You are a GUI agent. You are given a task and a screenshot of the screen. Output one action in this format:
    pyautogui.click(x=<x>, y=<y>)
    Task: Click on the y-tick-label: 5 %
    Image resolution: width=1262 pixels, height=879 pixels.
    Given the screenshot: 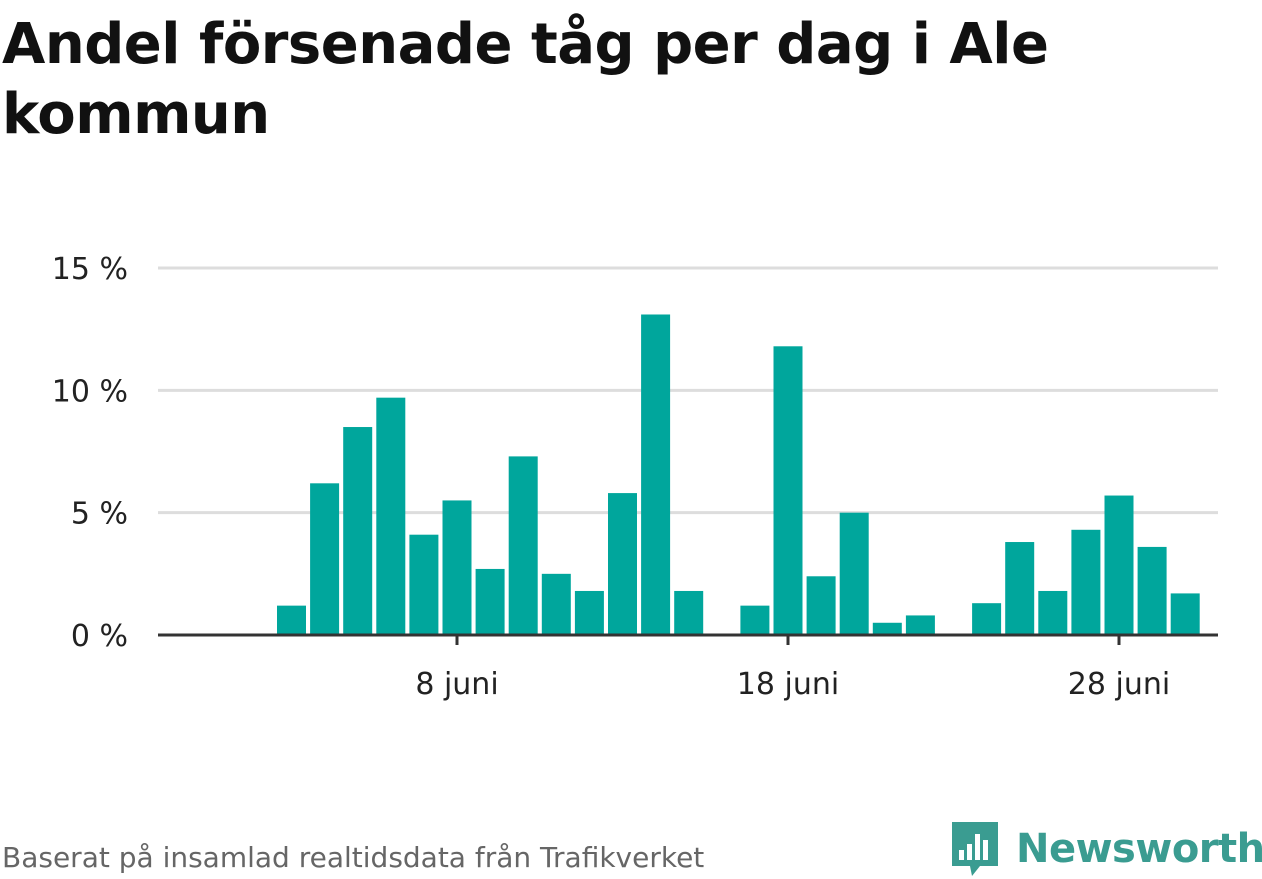 What is the action you would take?
    pyautogui.click(x=99, y=514)
    